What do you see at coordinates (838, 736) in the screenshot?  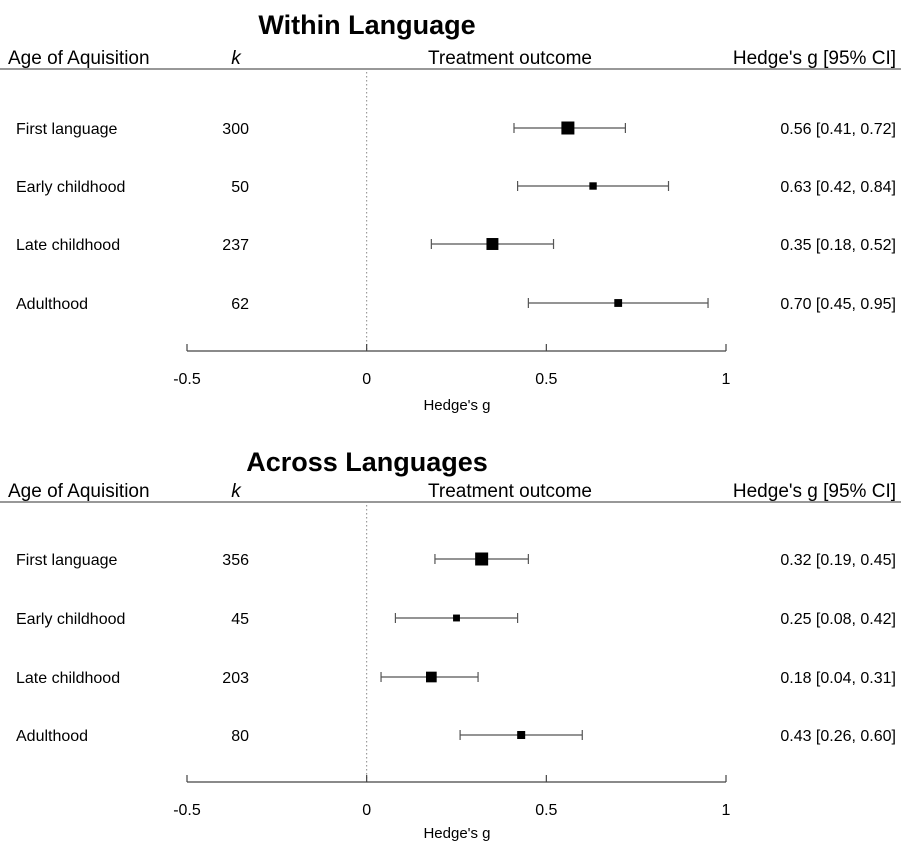 I see `row-estimate-ci: 0.43 [0.26, 0.60]` at bounding box center [838, 736].